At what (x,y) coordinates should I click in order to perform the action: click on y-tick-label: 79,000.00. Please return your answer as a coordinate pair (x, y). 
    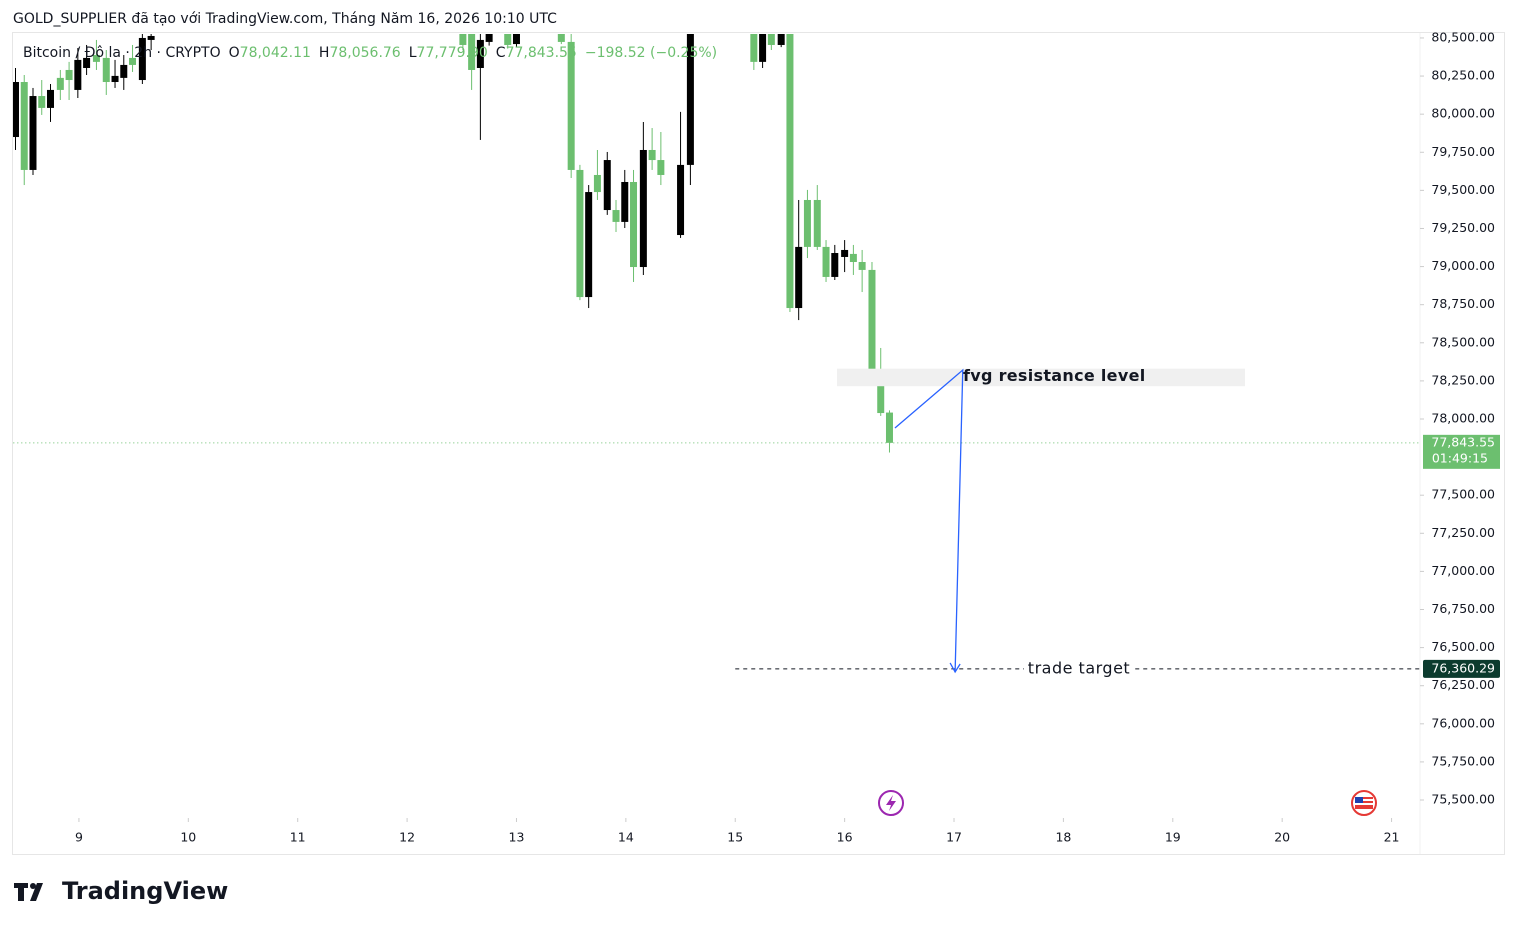
    Looking at the image, I should click on (1463, 265).